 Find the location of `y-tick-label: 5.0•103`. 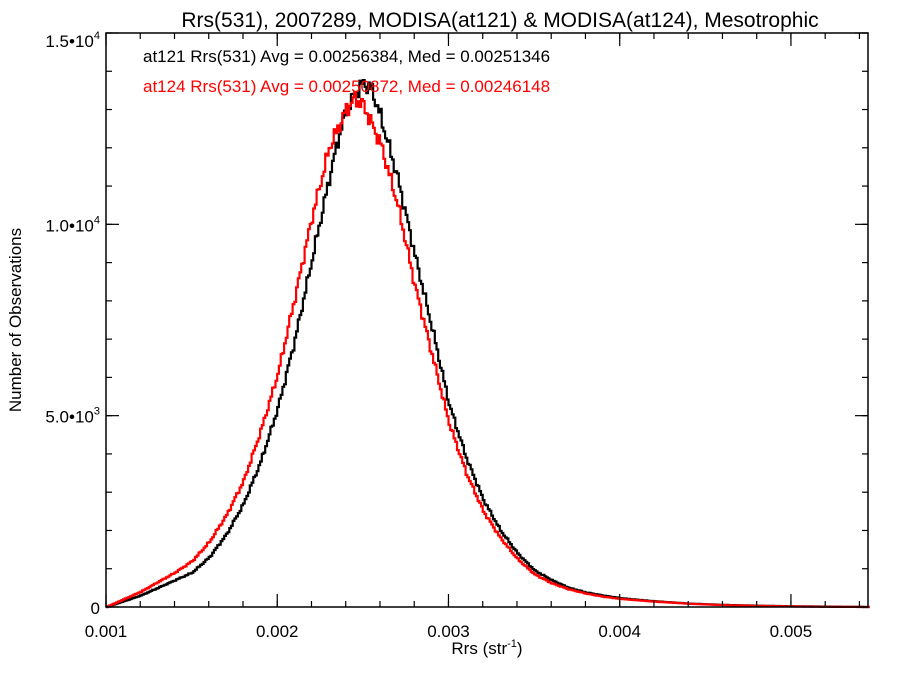

y-tick-label: 5.0•103 is located at coordinates (72, 416).